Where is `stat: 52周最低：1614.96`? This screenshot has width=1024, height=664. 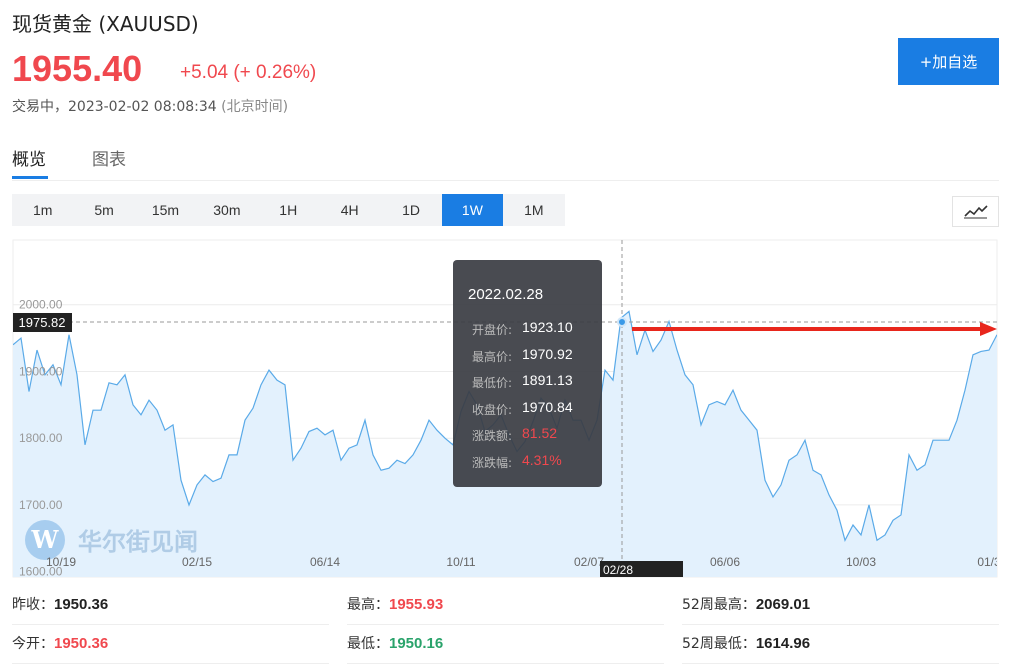
stat: 52周最低：1614.96 is located at coordinates (746, 643).